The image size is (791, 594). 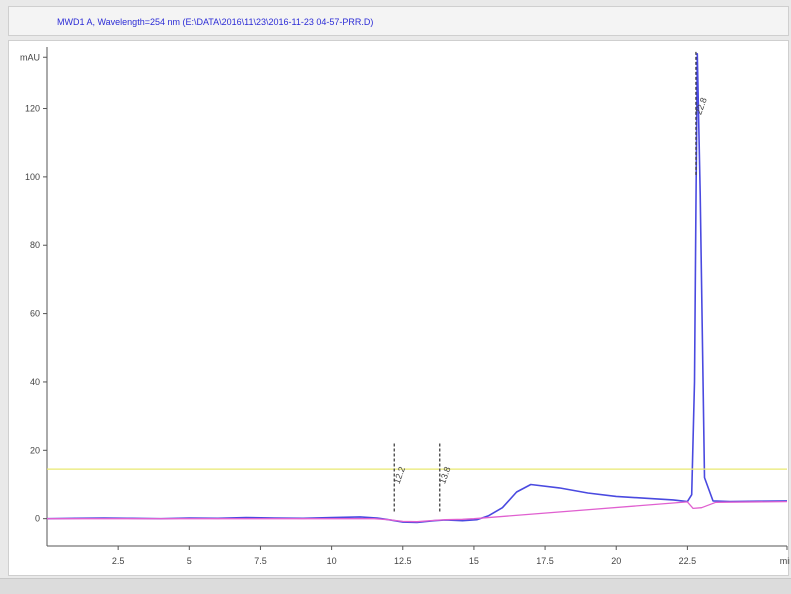 What do you see at coordinates (474, 561) in the screenshot?
I see `x-tick-label: 15` at bounding box center [474, 561].